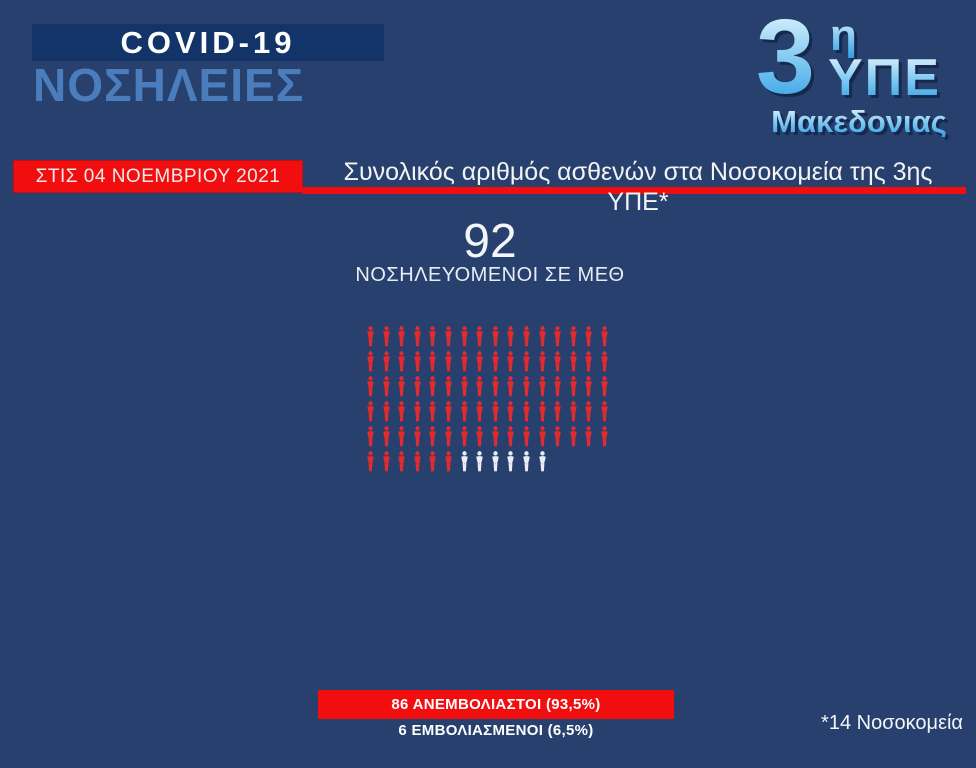 Image resolution: width=976 pixels, height=768 pixels. What do you see at coordinates (859, 121) in the screenshot?
I see `logo-region: Μακεδονιας` at bounding box center [859, 121].